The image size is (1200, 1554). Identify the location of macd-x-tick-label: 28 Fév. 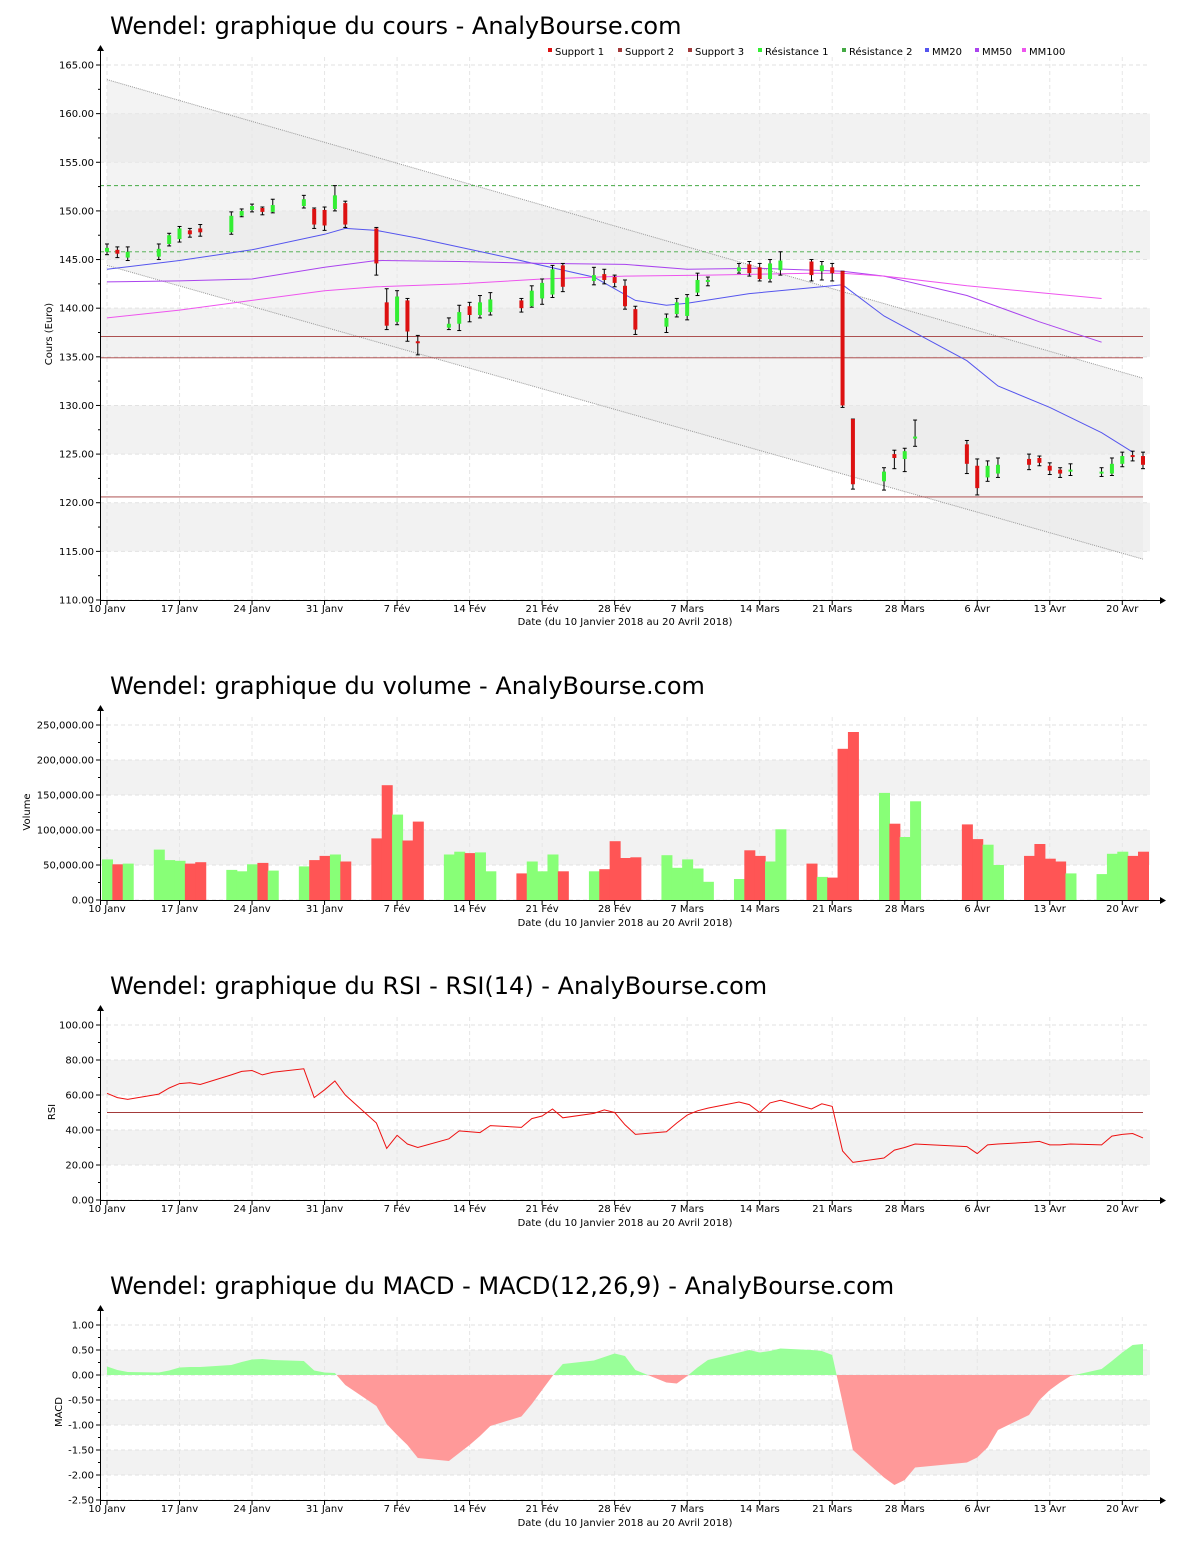
(614, 1509).